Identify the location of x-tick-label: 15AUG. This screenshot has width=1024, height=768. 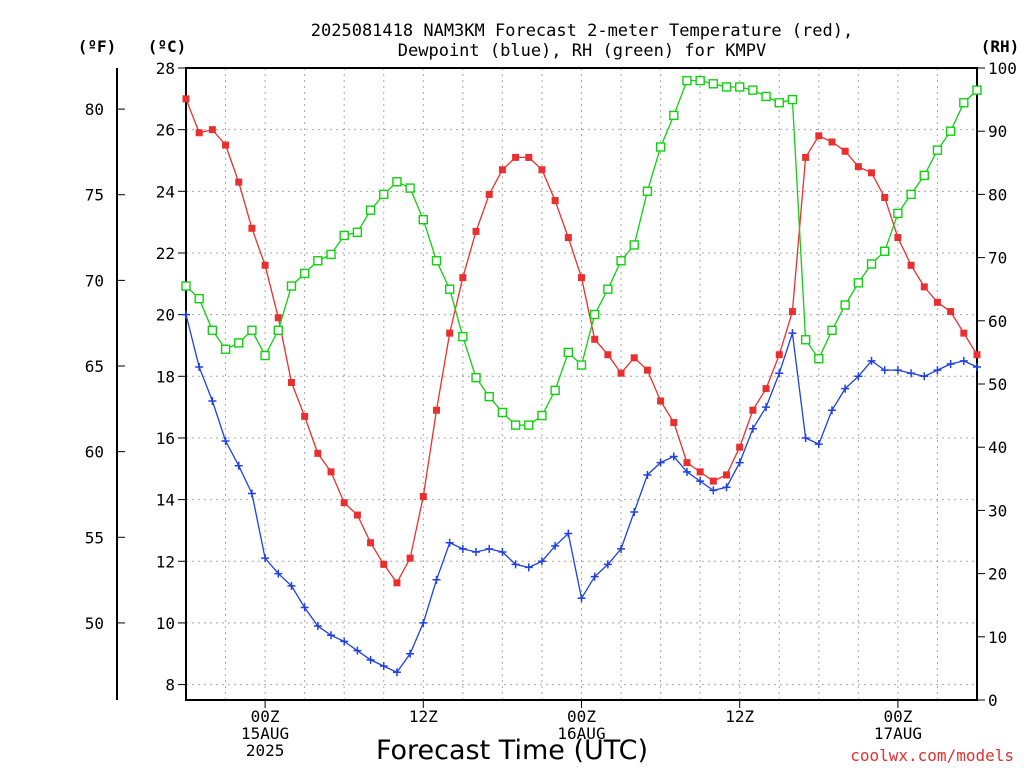
(265, 733).